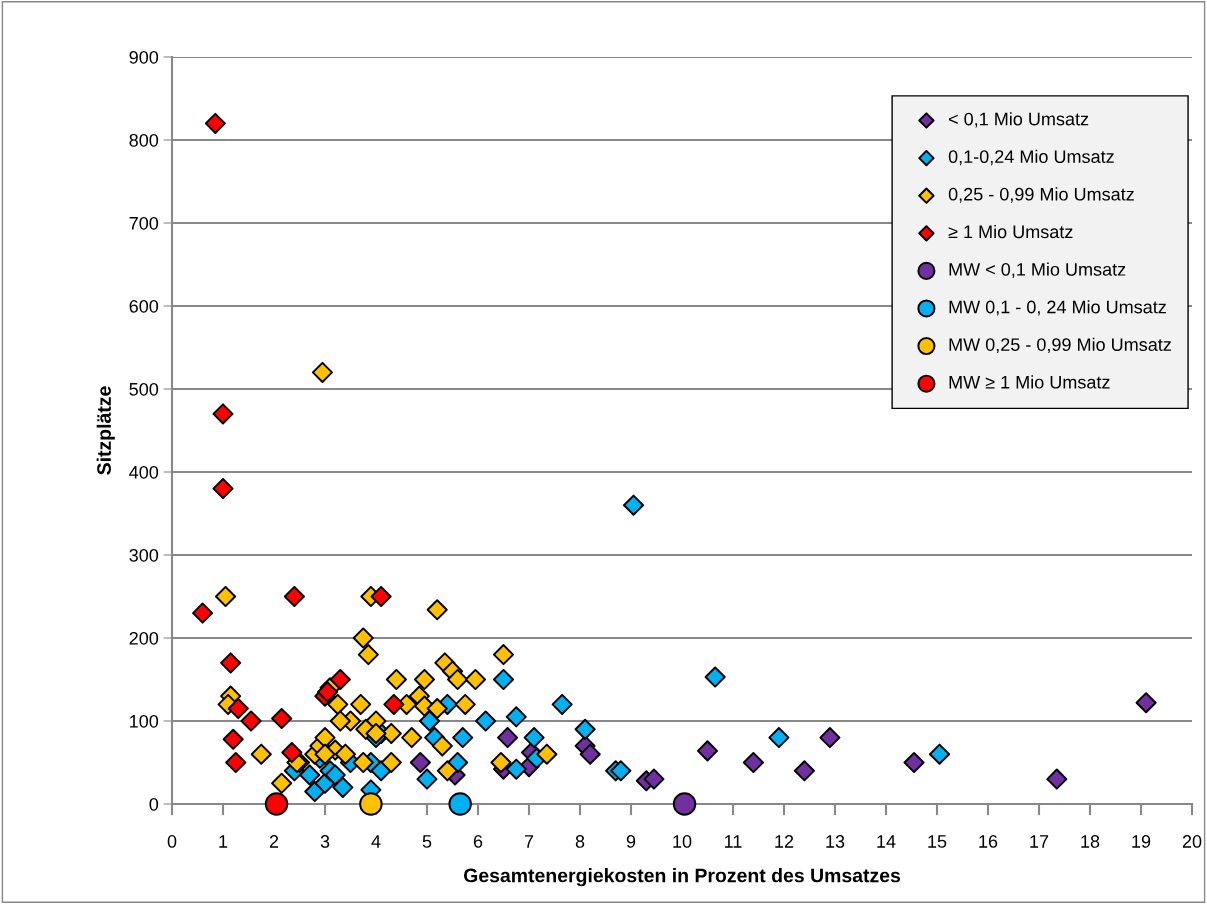 The height and width of the screenshot is (904, 1207). What do you see at coordinates (154, 804) in the screenshot?
I see `y-tick-label: 0` at bounding box center [154, 804].